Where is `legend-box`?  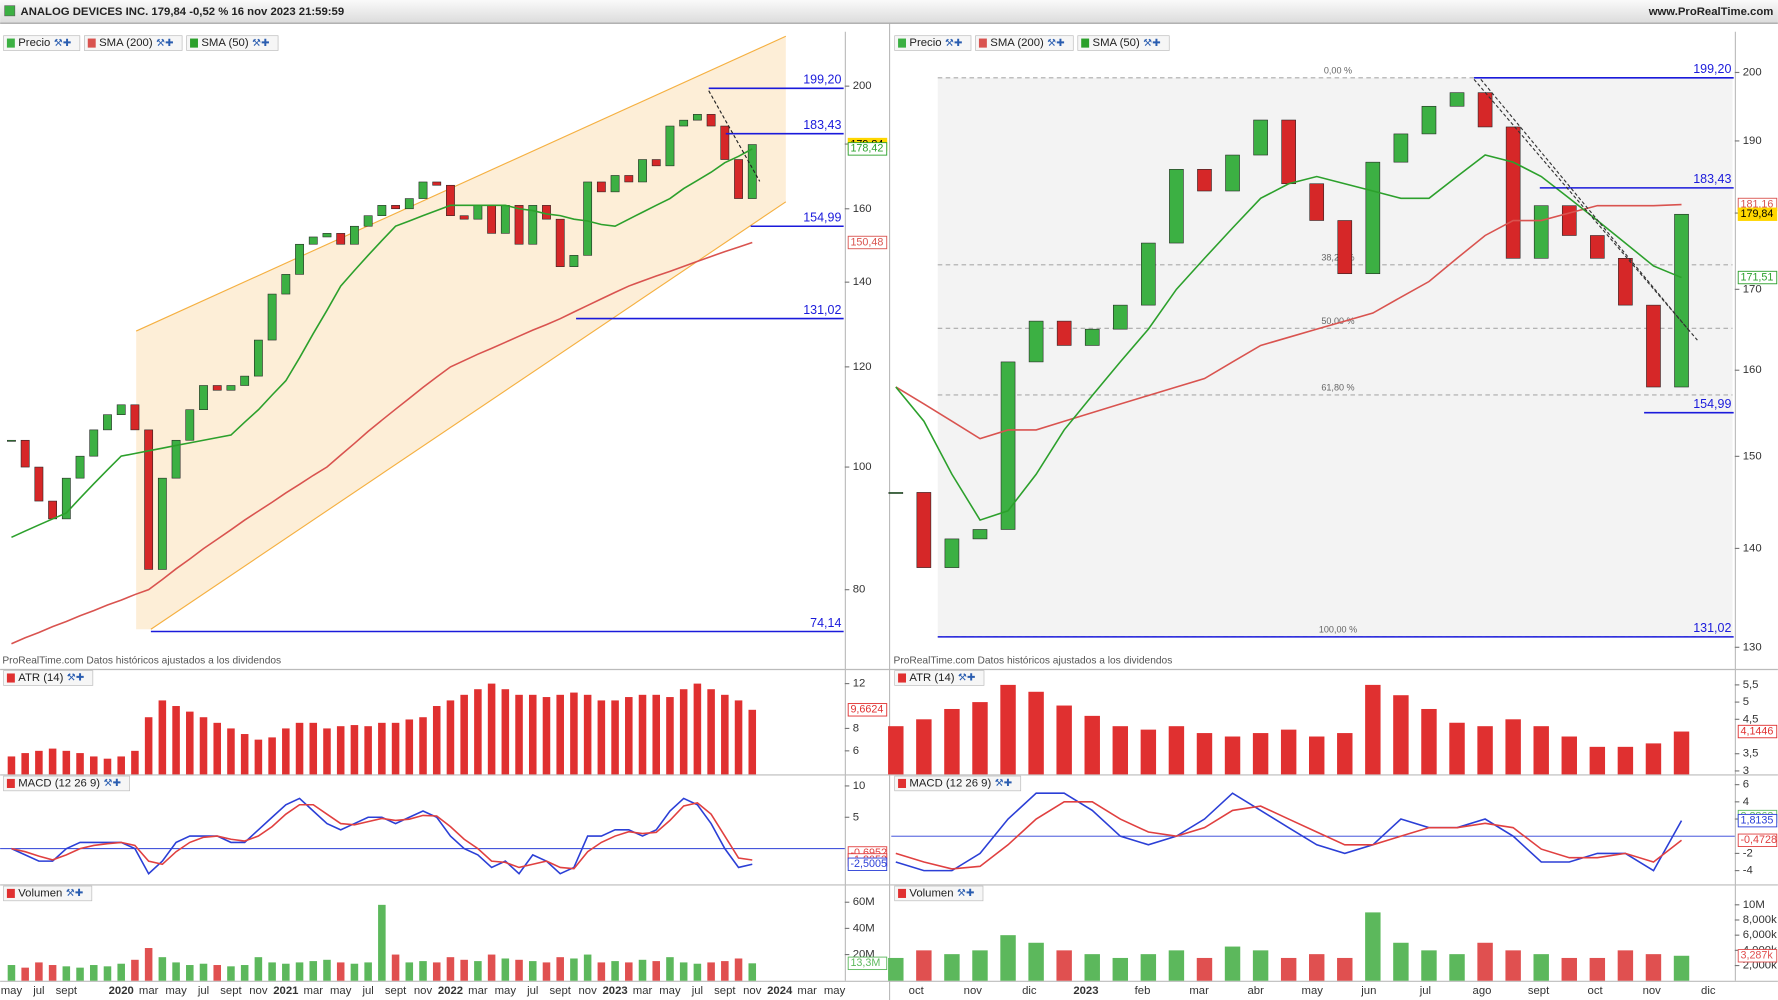
legend-box is located at coordinates (232, 43).